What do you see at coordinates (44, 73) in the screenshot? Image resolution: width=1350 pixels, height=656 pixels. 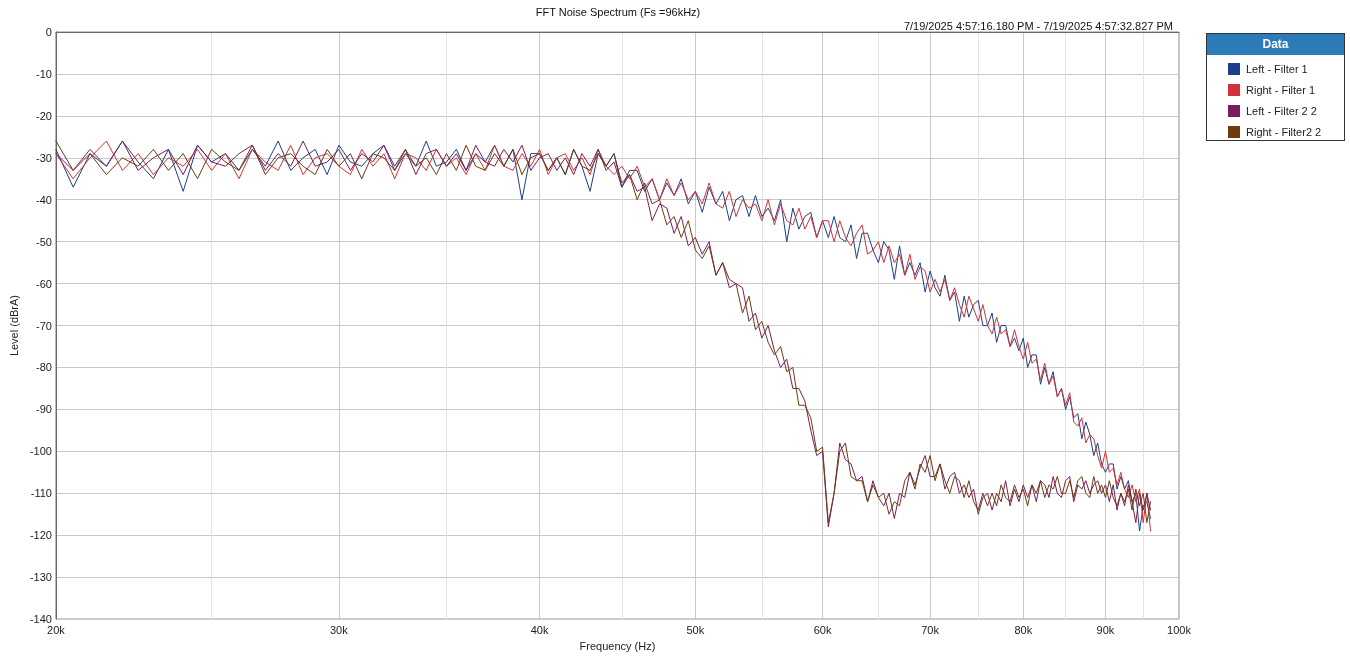 I see `y-tick-label: -10` at bounding box center [44, 73].